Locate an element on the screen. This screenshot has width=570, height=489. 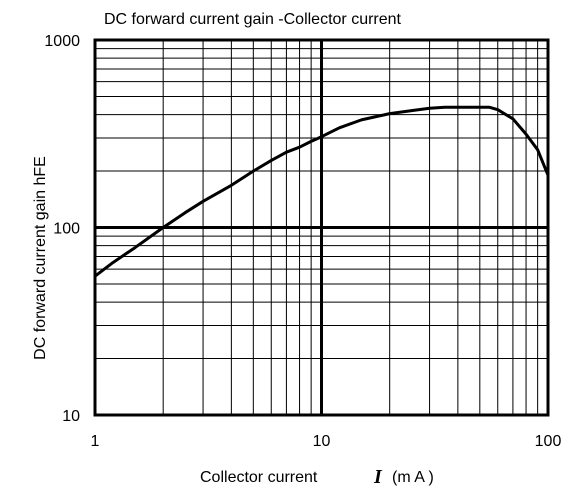
y-axis-label: DC forward current gain hFE is located at coordinates (40, 258).